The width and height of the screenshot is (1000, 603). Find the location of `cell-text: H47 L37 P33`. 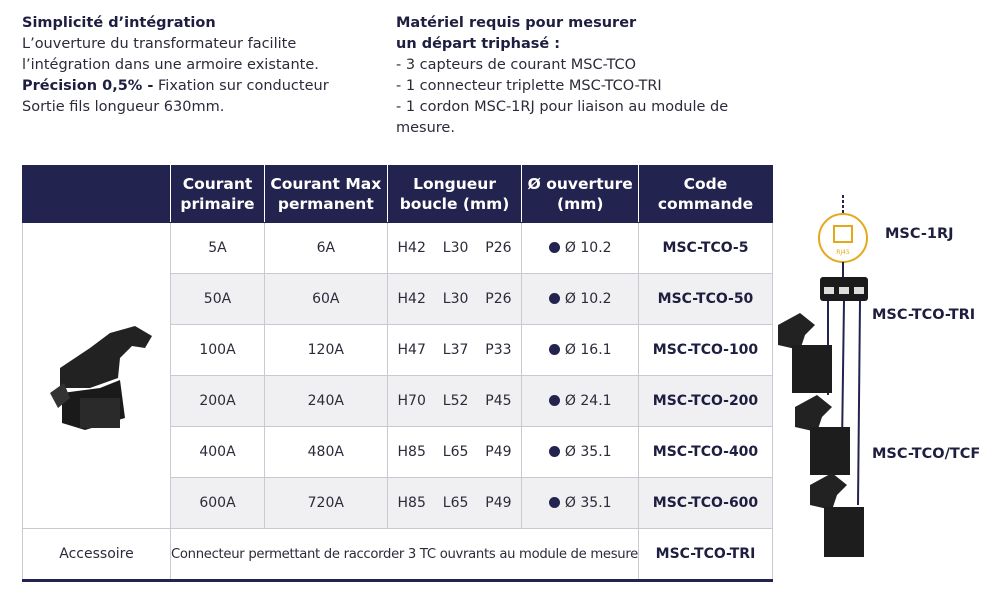

cell-text: H47 L37 P33 is located at coordinates (454, 350).